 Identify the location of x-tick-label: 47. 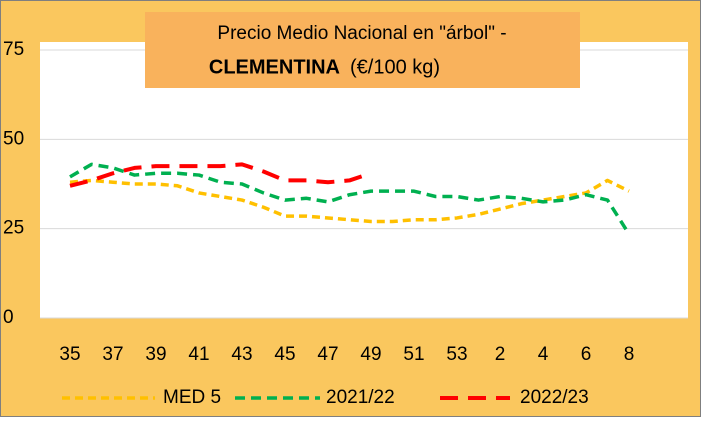
(327, 354).